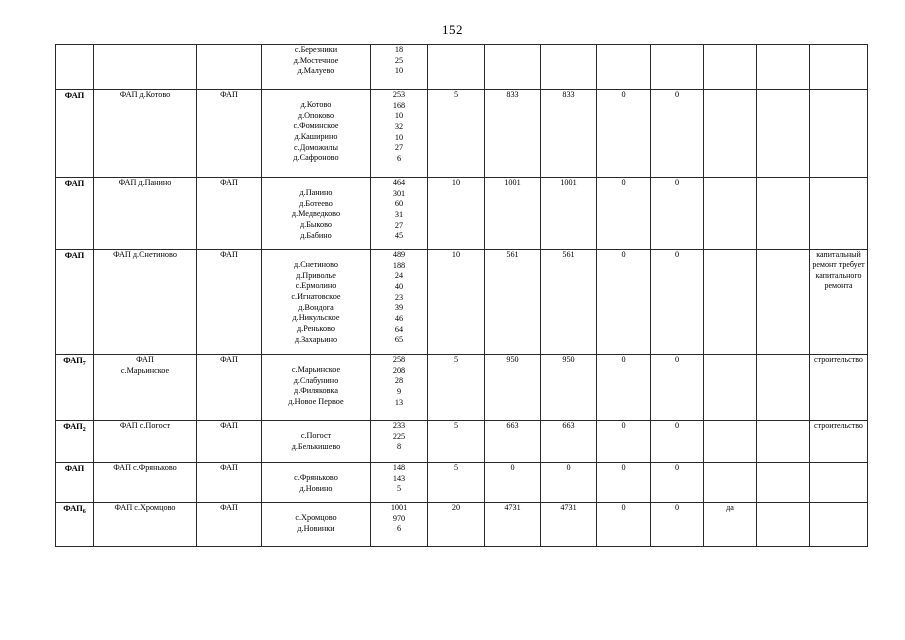 The image size is (905, 640). What do you see at coordinates (568, 67) in the screenshot?
I see `value-2-cell` at bounding box center [568, 67].